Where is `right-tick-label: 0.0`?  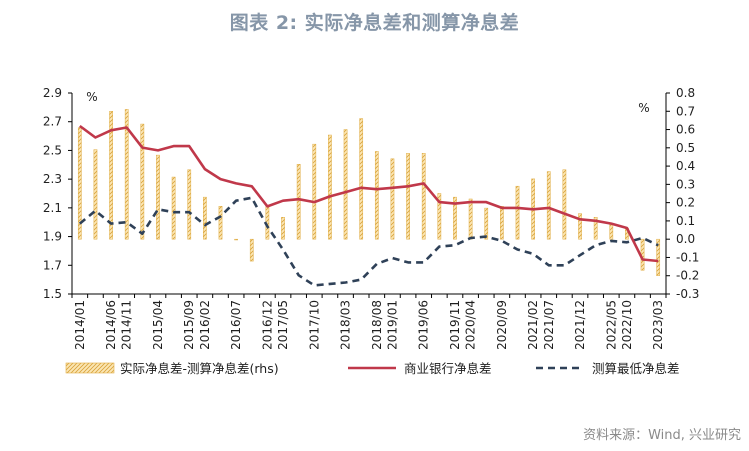
right-tick-label: 0.0 is located at coordinates (685, 239).